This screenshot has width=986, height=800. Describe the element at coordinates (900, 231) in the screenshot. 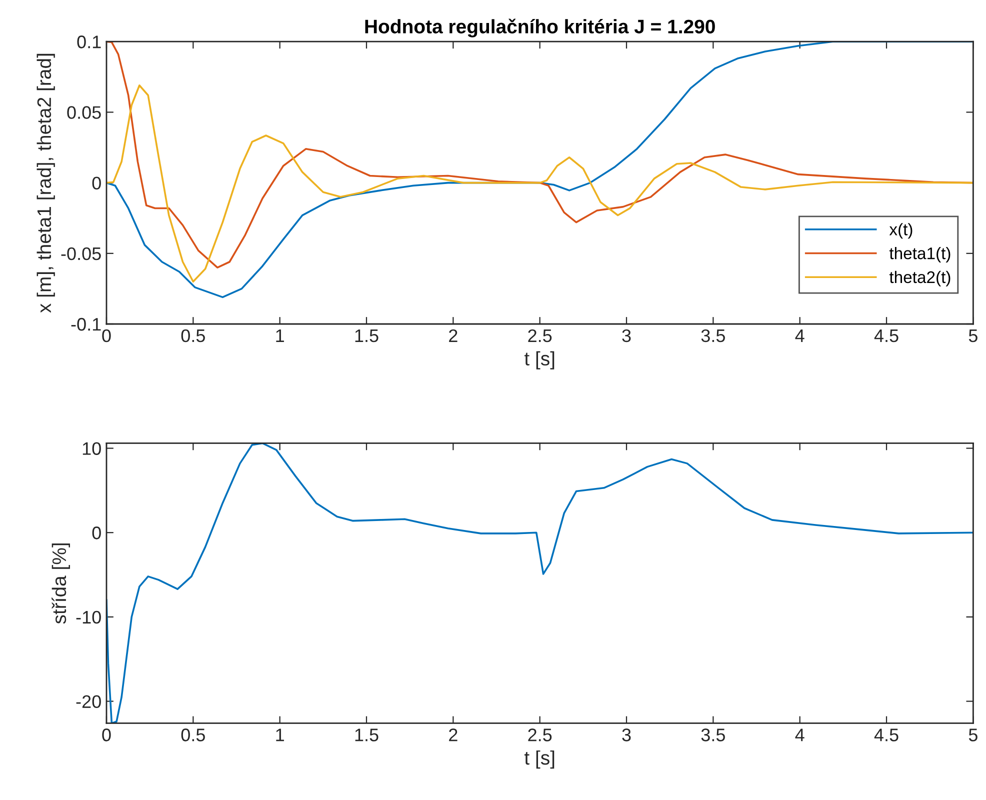

I see `legend-label: x(t)` at that location.